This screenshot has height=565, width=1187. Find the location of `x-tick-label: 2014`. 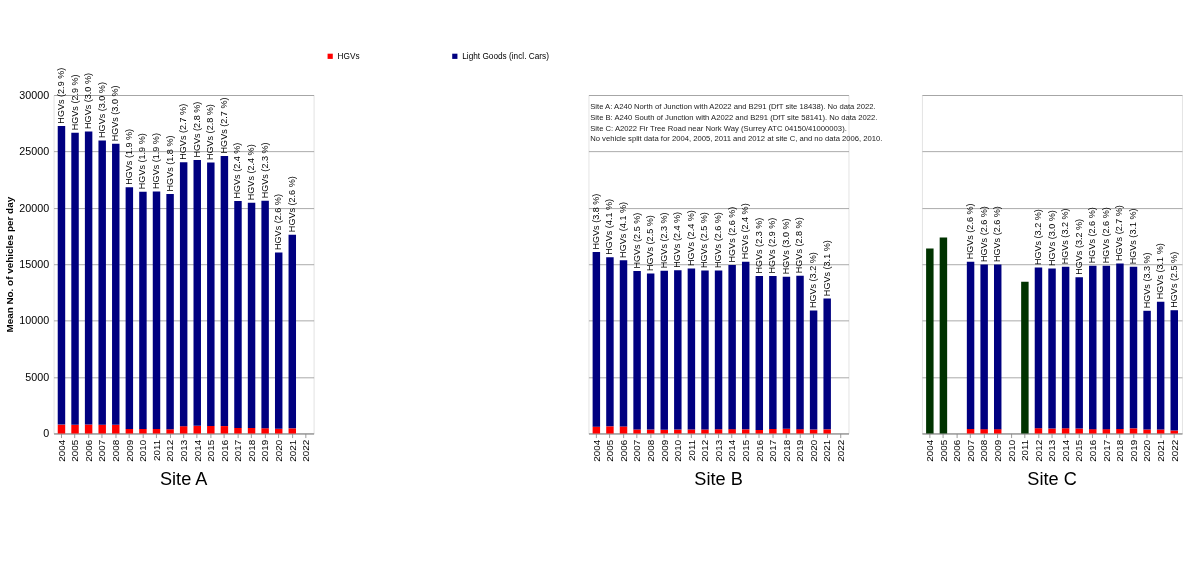

x-tick-label: 2014 is located at coordinates (732, 450).